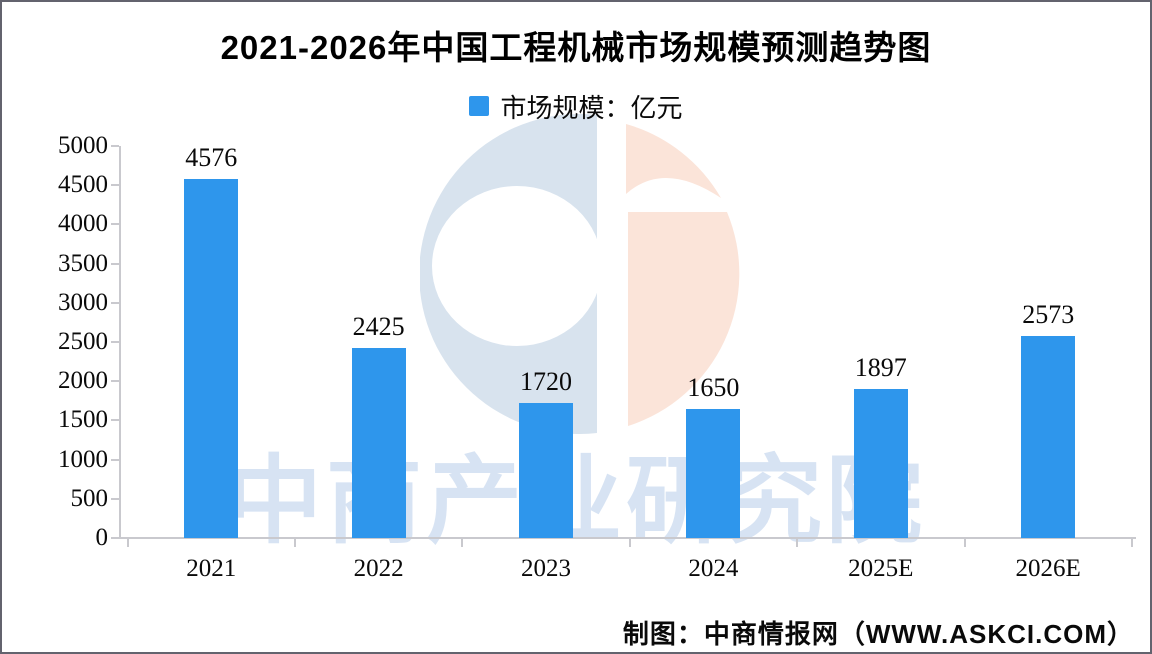  I want to click on legend: 市场规模：亿元, so click(576, 107).